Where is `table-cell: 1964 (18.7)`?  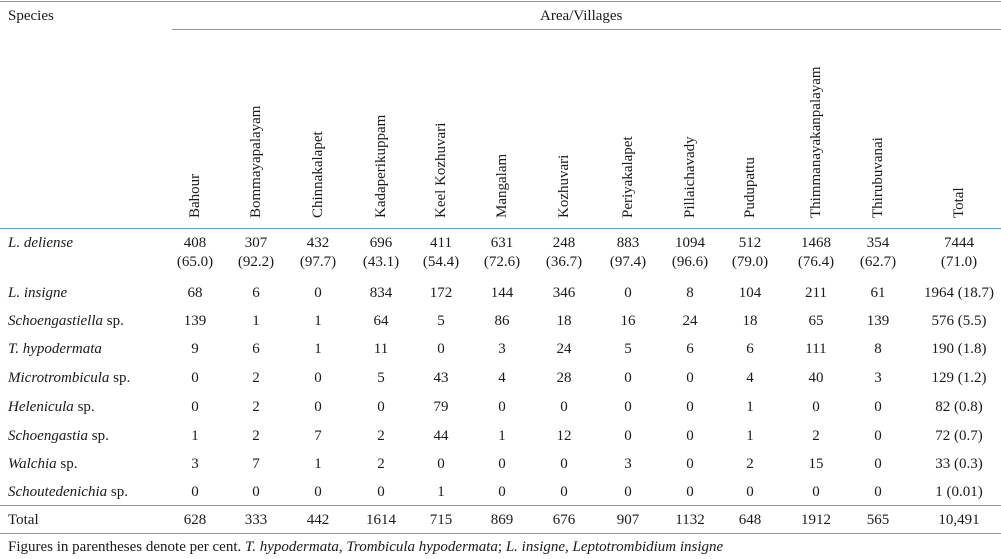
table-cell: 1964 (18.7) is located at coordinates (959, 293).